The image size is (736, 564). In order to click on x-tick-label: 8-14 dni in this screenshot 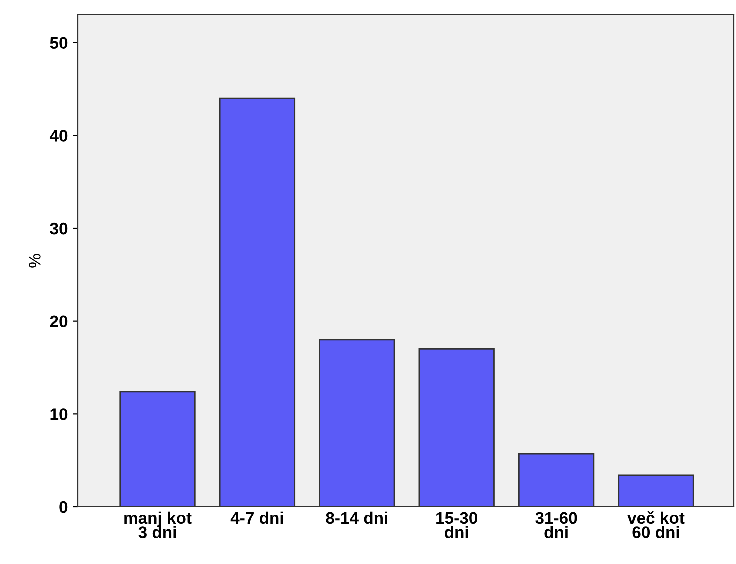, I will do `click(357, 518)`.